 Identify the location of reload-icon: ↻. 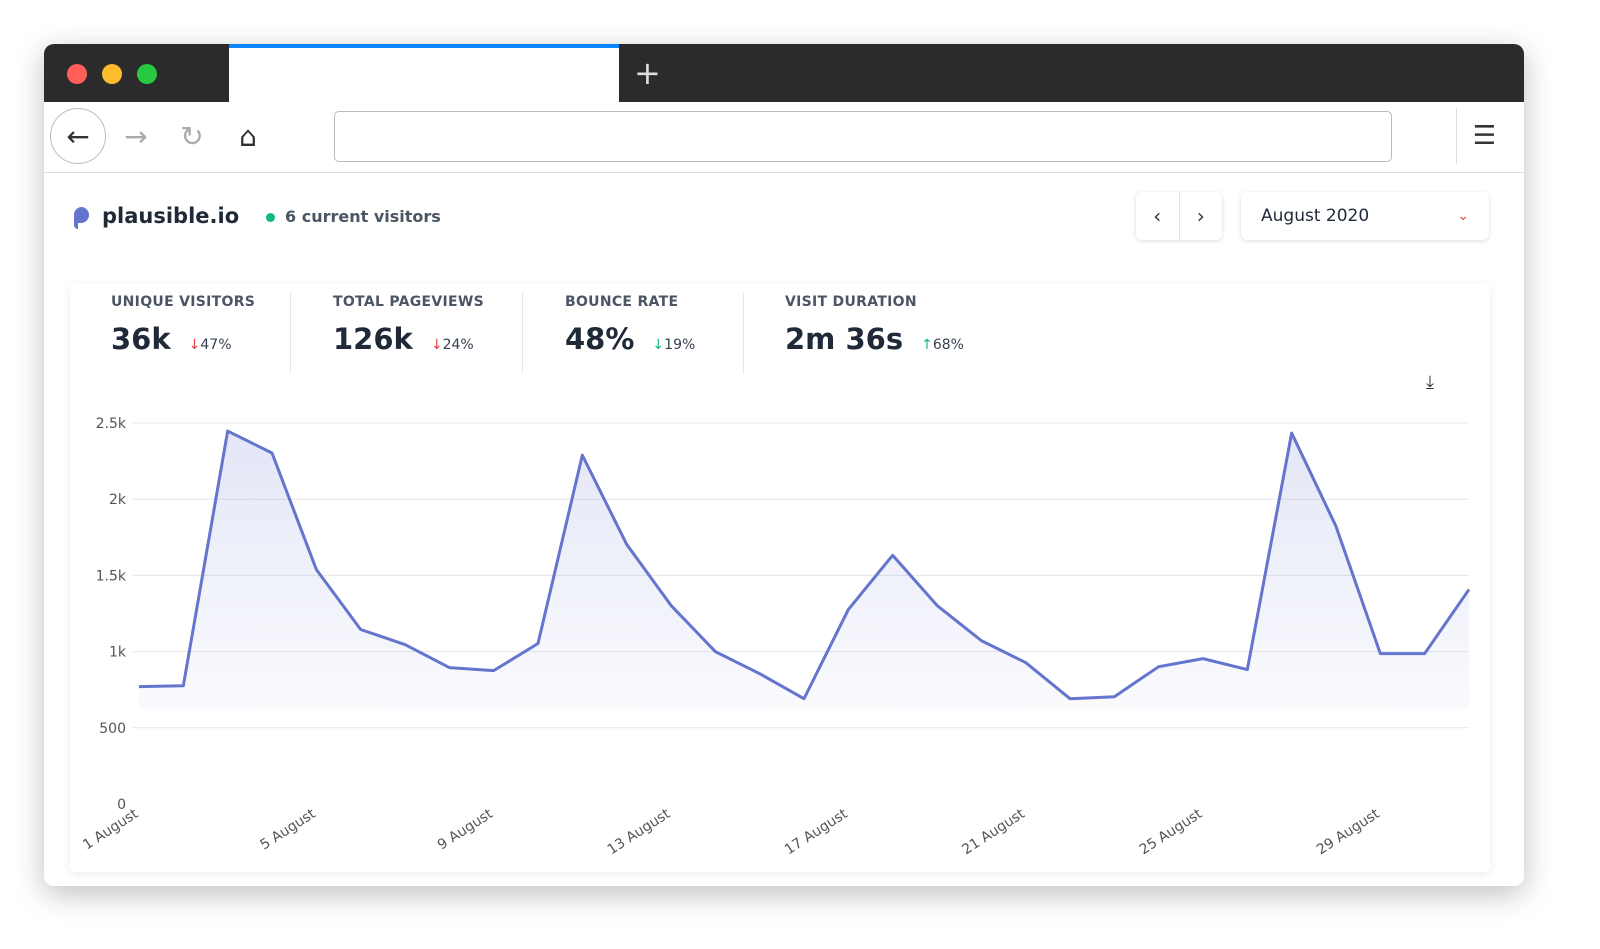
(192, 136).